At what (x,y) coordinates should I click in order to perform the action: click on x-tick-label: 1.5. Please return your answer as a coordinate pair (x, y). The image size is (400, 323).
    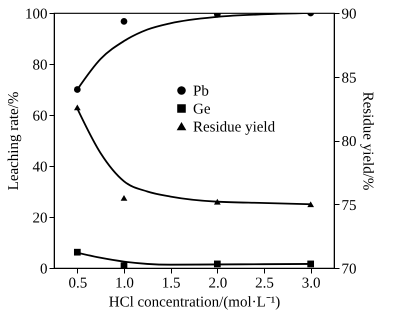
    Looking at the image, I should click on (171, 284).